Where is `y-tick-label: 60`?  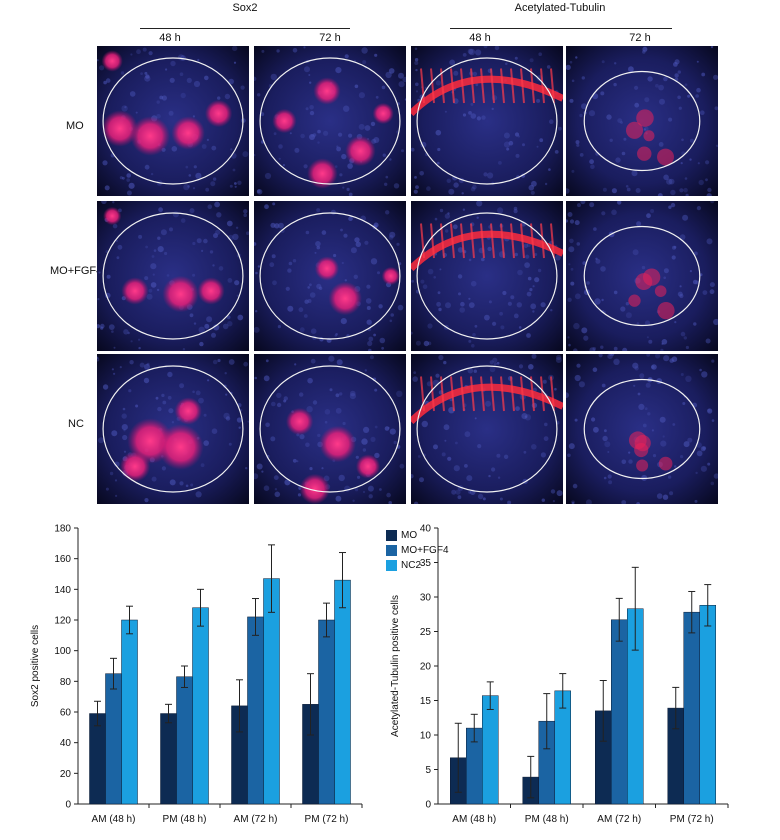 y-tick-label: 60 is located at coordinates (66, 713).